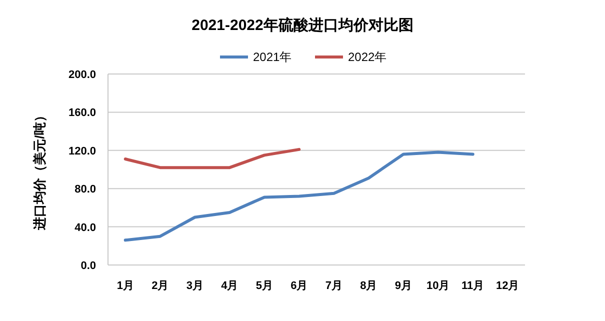  What do you see at coordinates (125, 286) in the screenshot?
I see `x-tick-label: 1月` at bounding box center [125, 286].